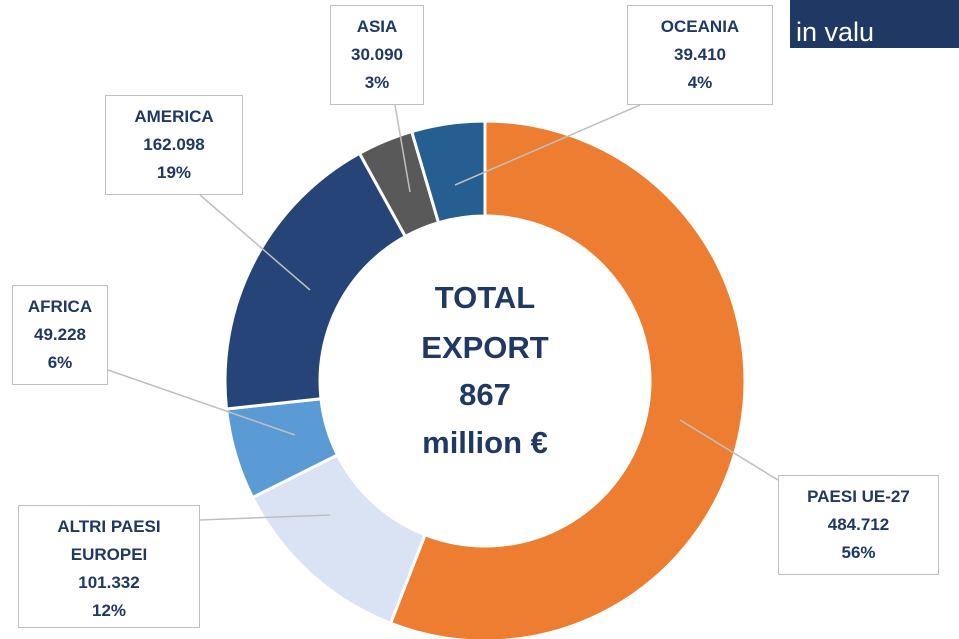  I want to click on value-label: 3%, so click(377, 82).